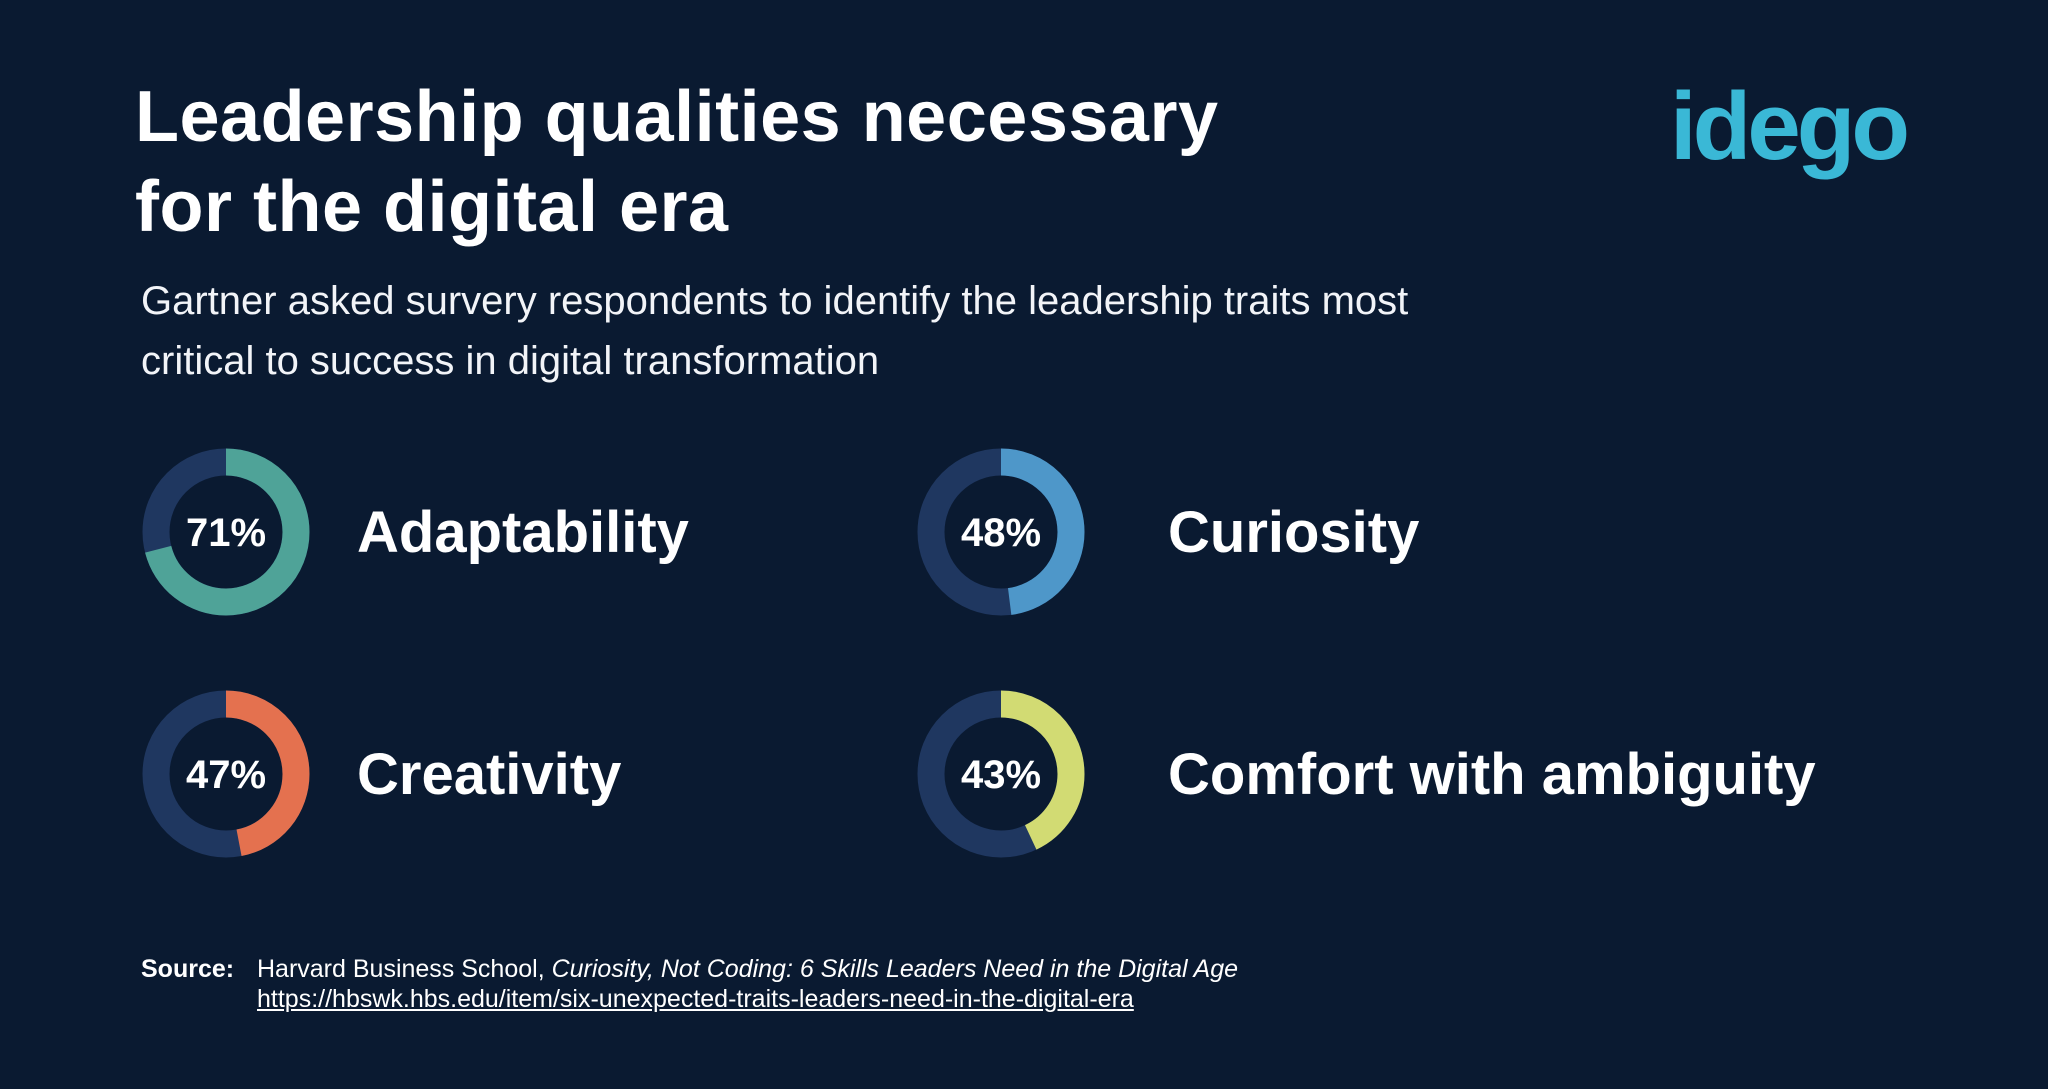 The width and height of the screenshot is (2048, 1089). I want to click on title-line-2: for the digital era, so click(432, 207).